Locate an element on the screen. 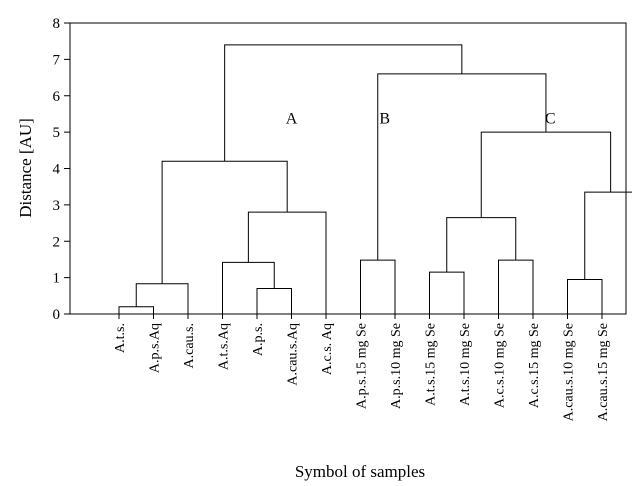  leaf-label: A.c.s. Aq is located at coordinates (327, 349).